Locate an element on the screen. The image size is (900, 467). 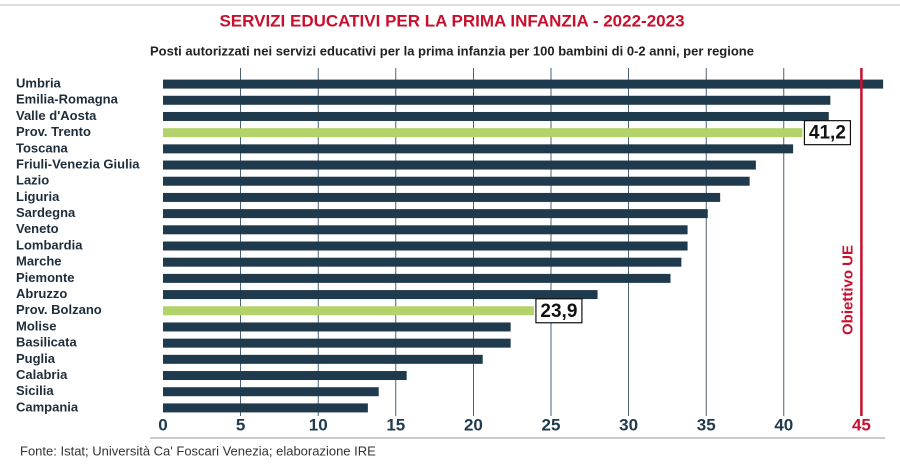
category-label: Toscana is located at coordinates (42, 147).